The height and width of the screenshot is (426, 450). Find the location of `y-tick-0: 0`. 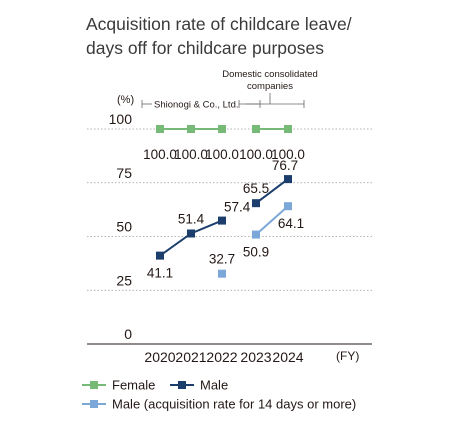

y-tick-0: 0 is located at coordinates (128, 334).